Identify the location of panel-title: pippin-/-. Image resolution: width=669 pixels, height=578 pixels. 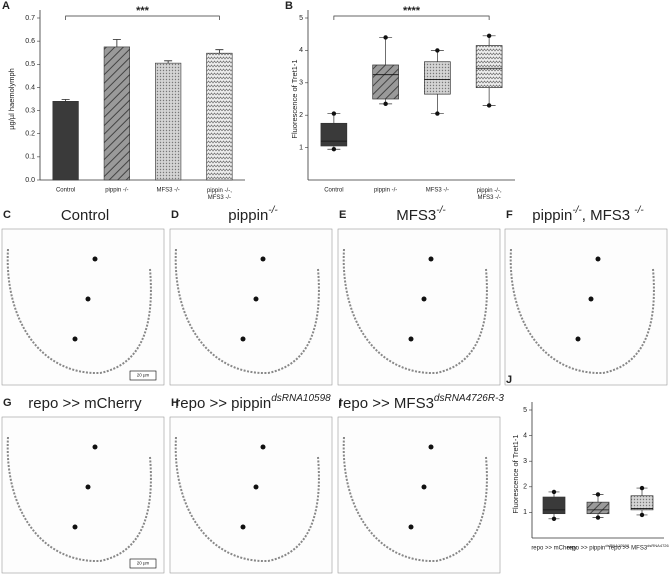
(253, 214).